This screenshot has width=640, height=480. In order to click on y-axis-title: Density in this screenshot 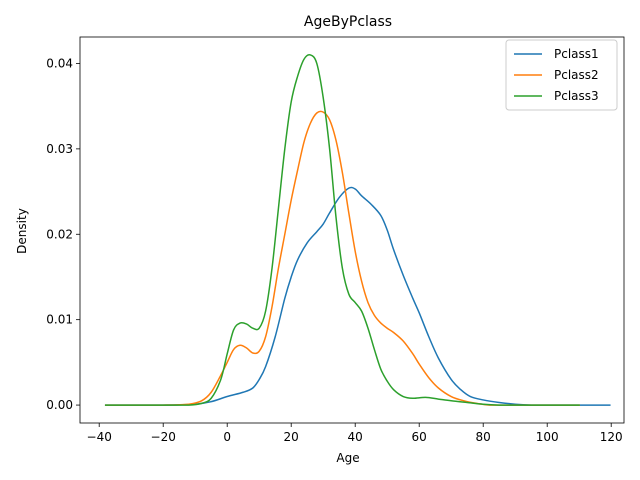, I will do `click(22, 231)`.